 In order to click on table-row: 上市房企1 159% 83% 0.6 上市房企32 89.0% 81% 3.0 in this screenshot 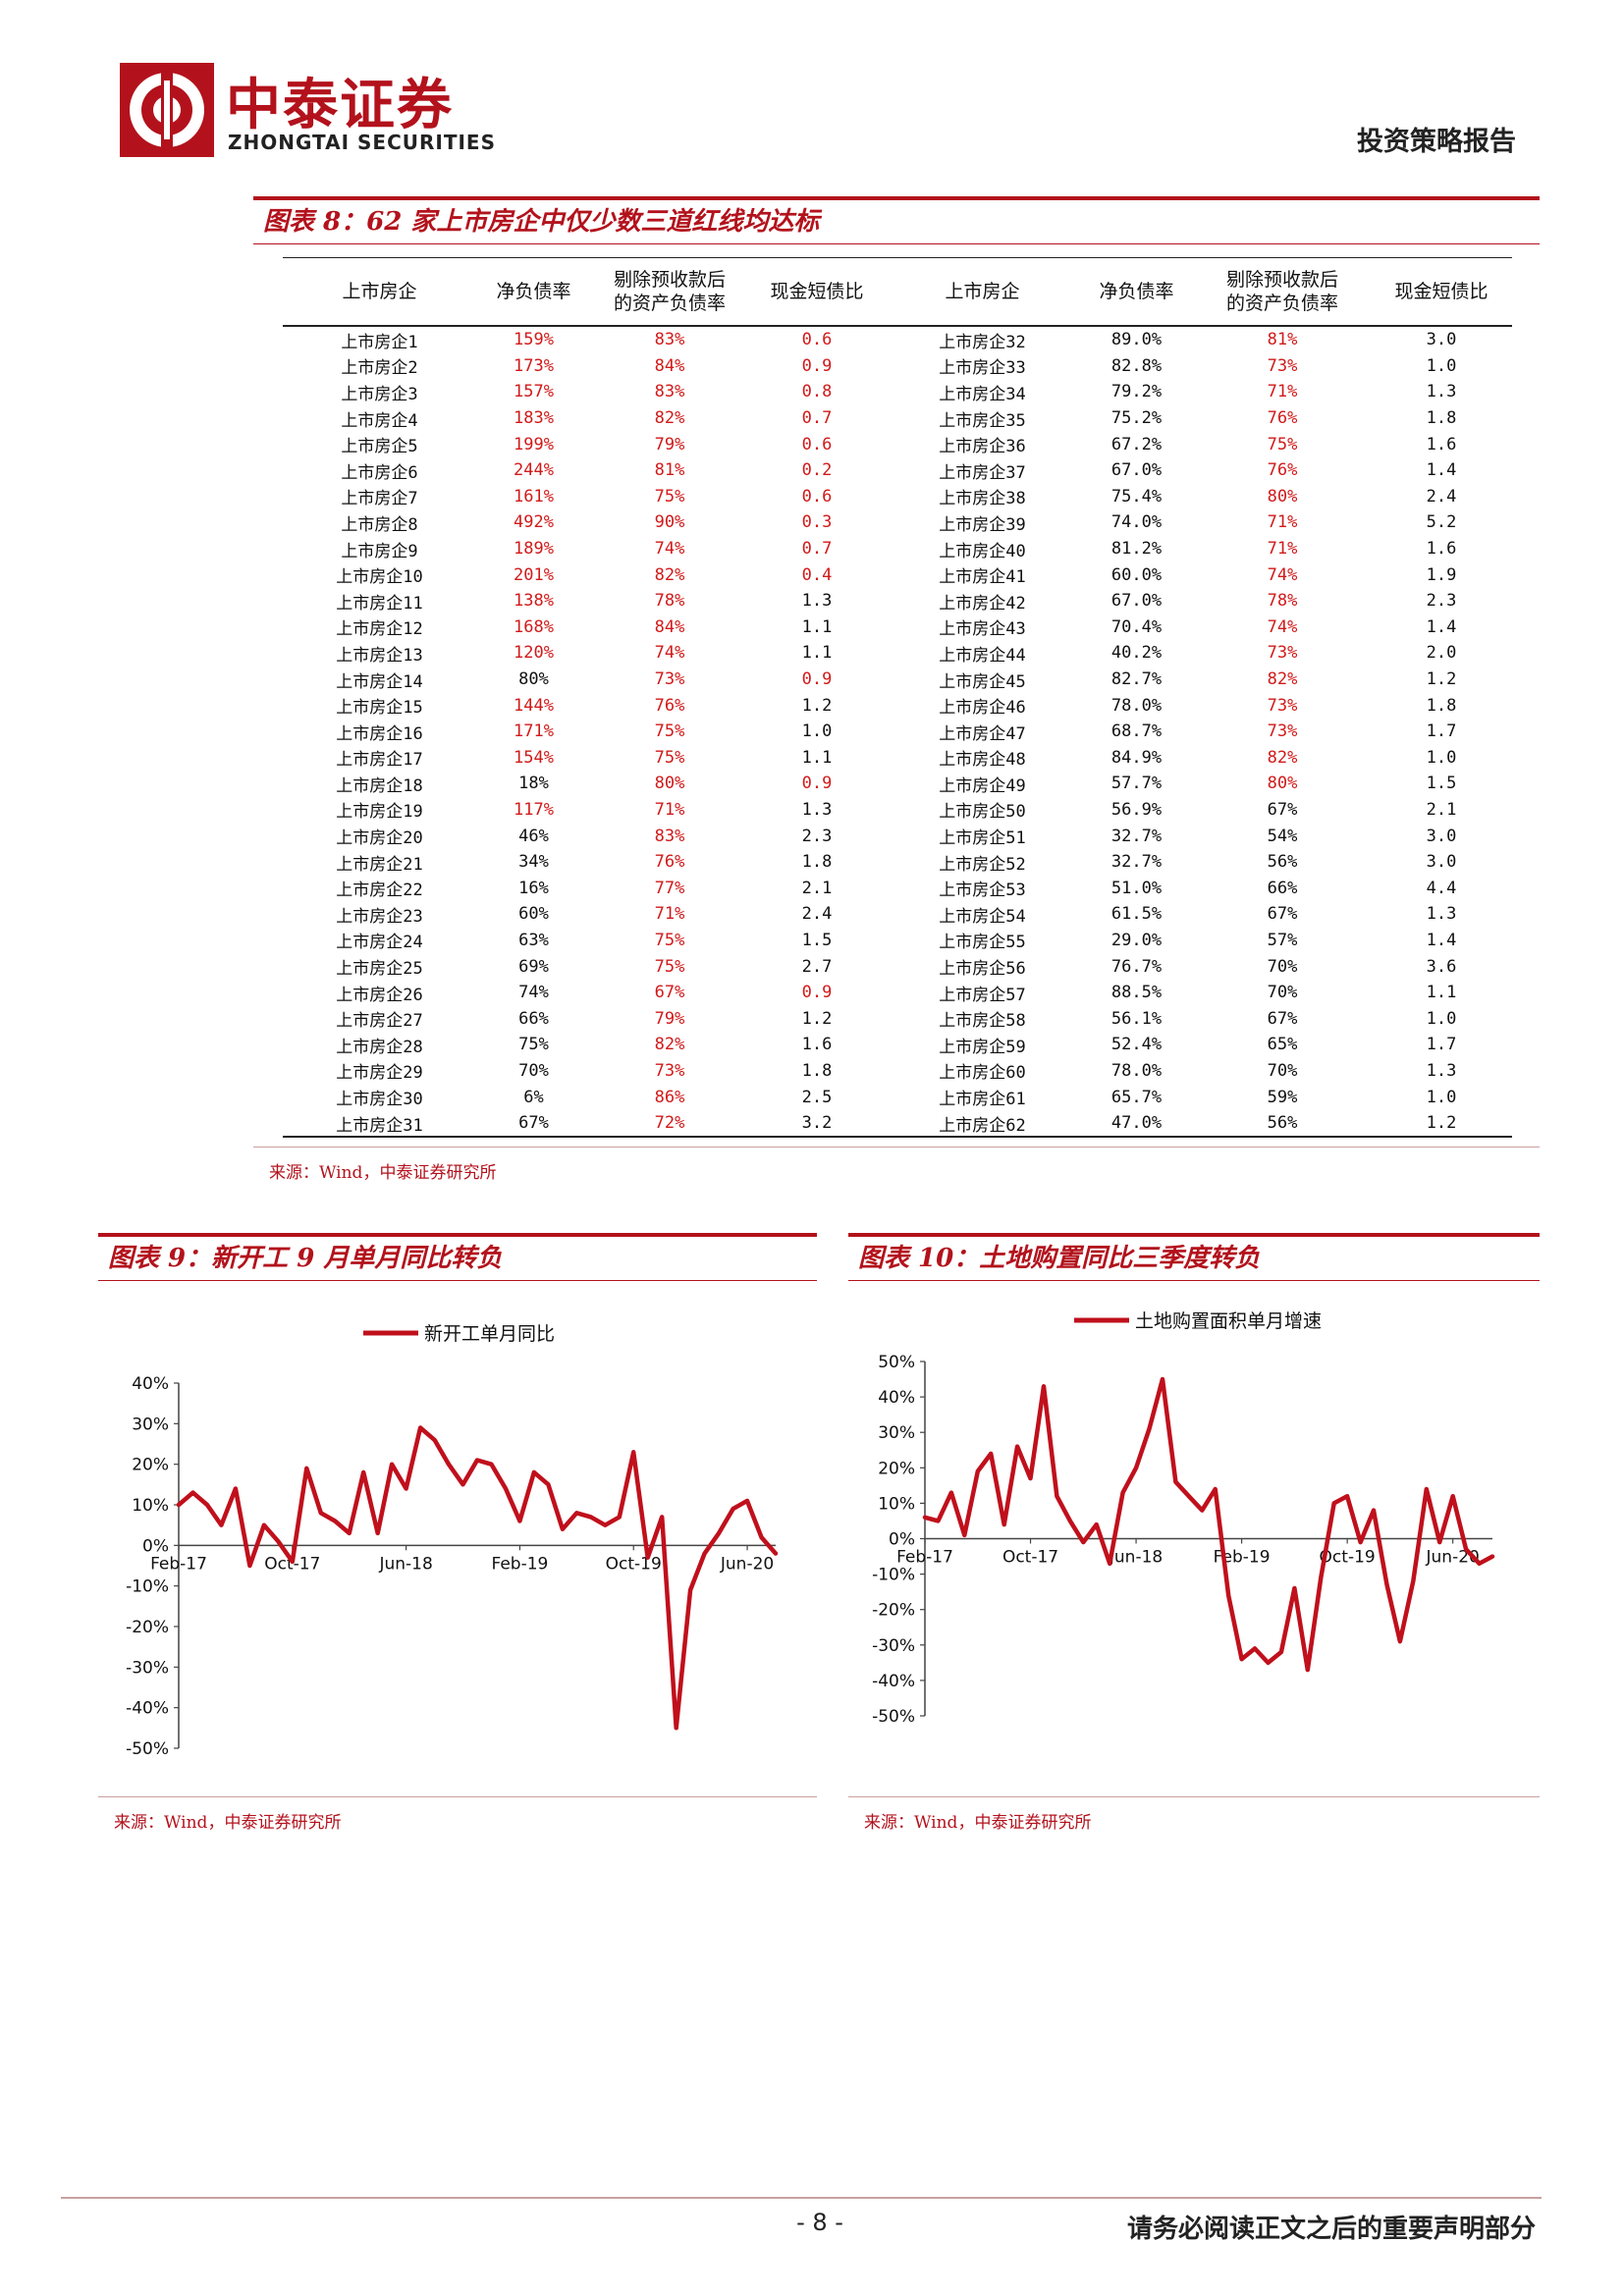, I will do `click(897, 339)`.